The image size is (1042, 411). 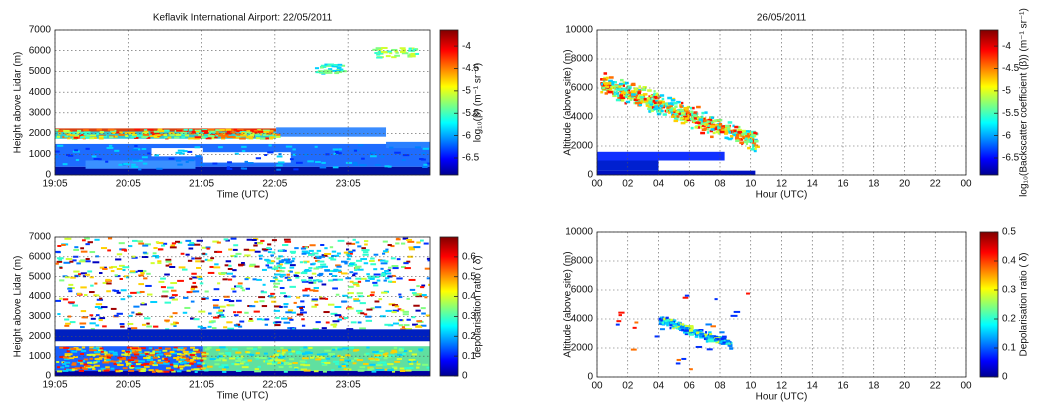 I want to click on y-tick-label: 10000, so click(x=579, y=232).